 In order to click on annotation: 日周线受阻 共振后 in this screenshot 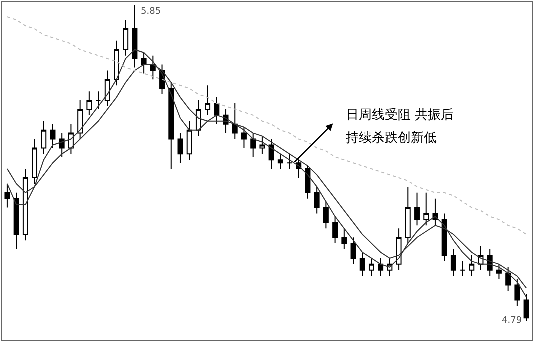, I will do `click(400, 115)`.